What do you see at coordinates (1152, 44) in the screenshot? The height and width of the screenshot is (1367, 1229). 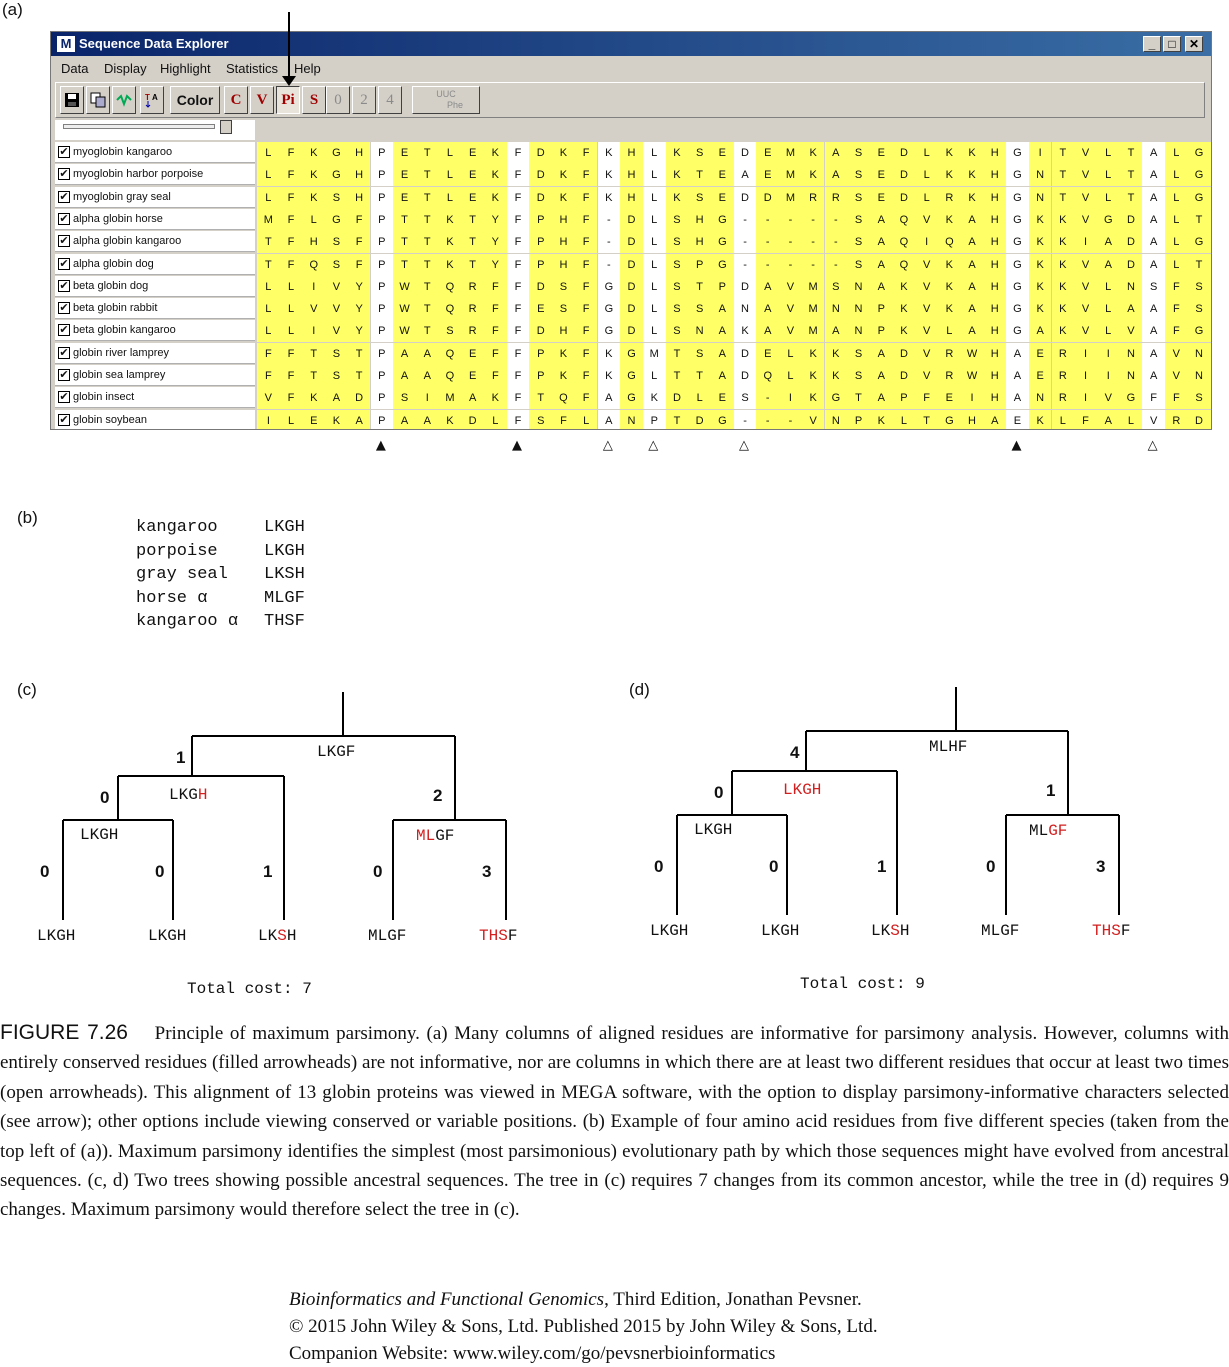 I see `minimize-button: _` at bounding box center [1152, 44].